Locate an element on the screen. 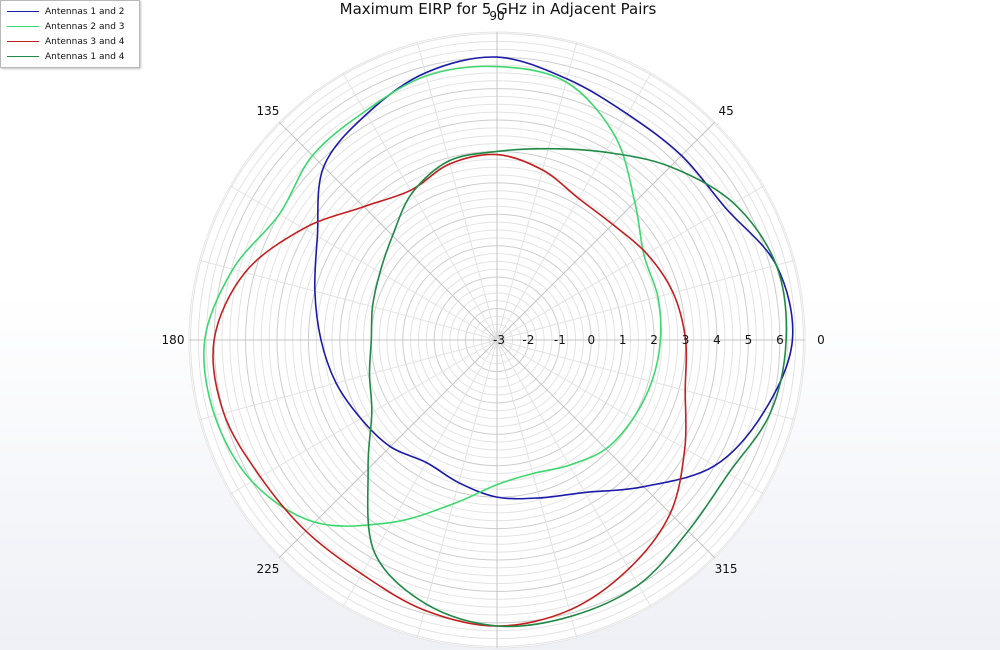  radial-tick-label: 6 is located at coordinates (780, 340).